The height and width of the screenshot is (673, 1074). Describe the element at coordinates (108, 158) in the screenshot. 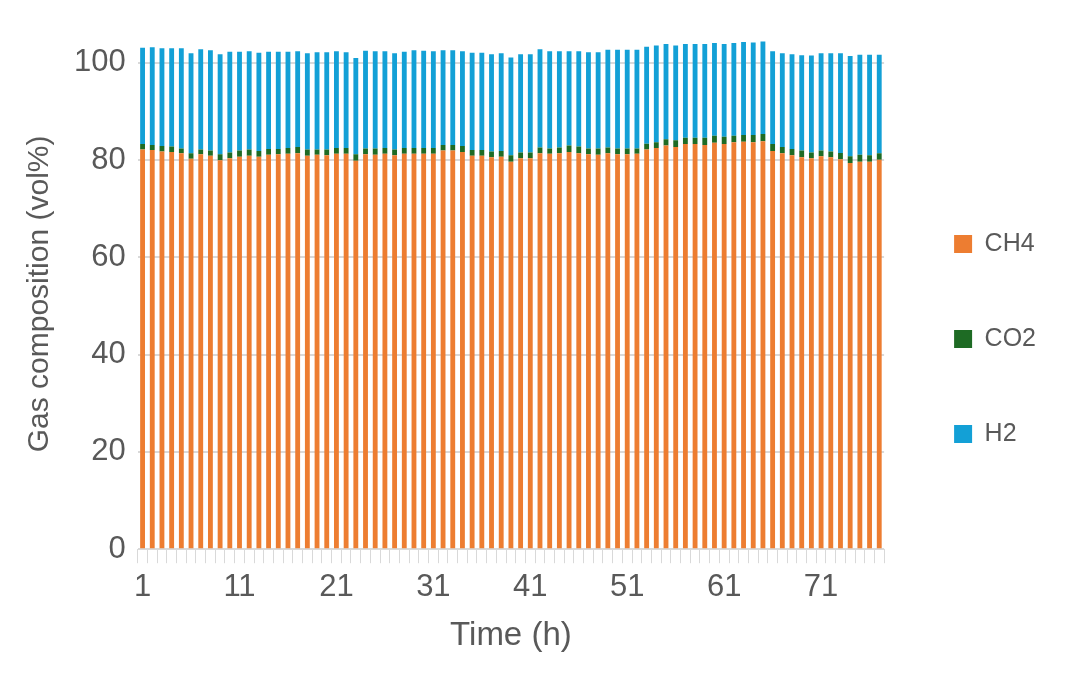

I see `y-tick-label: 80` at that location.